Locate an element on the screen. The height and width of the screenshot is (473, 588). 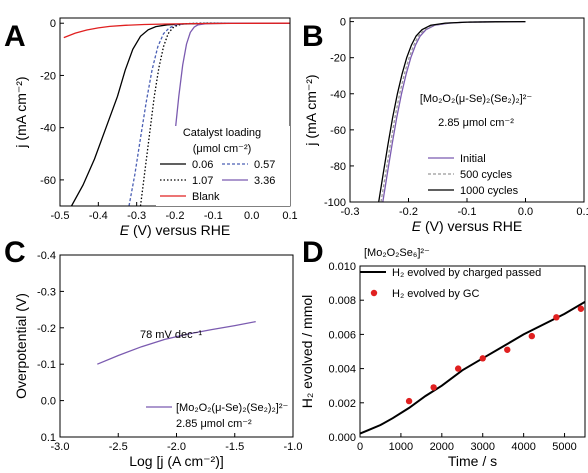
panel-a-series-blank is located at coordinates (176, 30).